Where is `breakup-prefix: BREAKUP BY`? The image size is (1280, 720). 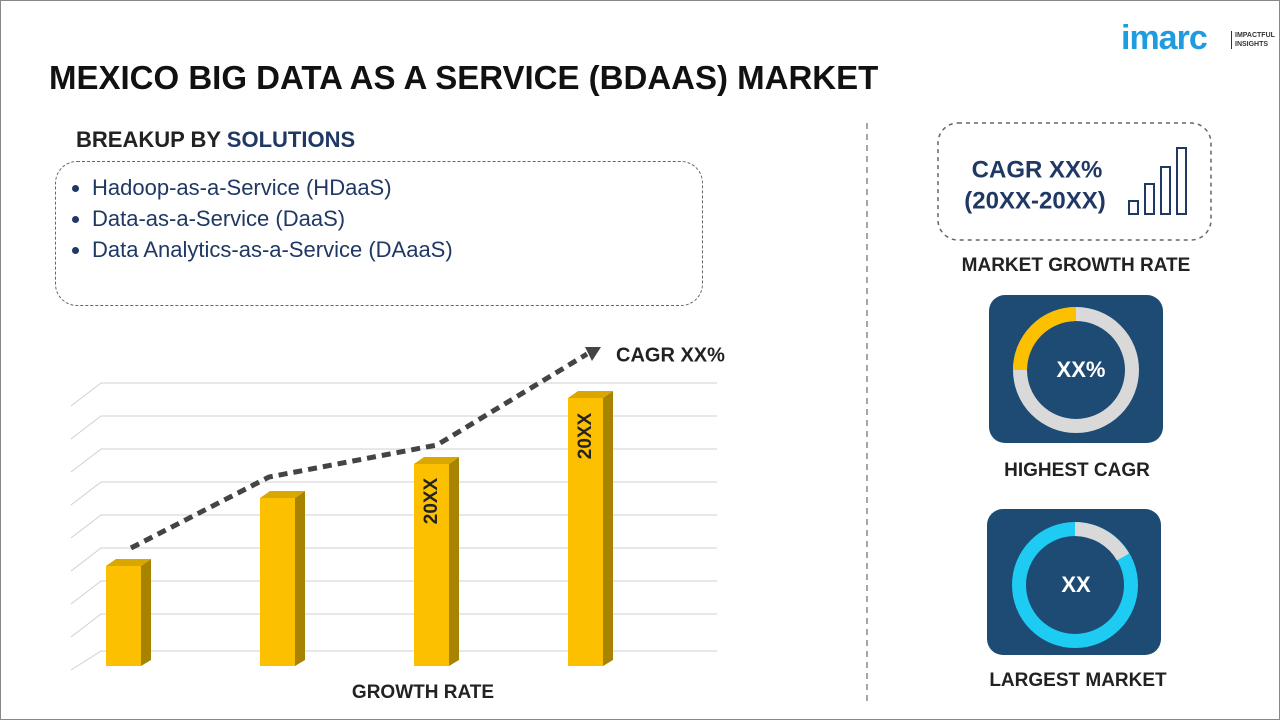 breakup-prefix: BREAKUP BY is located at coordinates (148, 139).